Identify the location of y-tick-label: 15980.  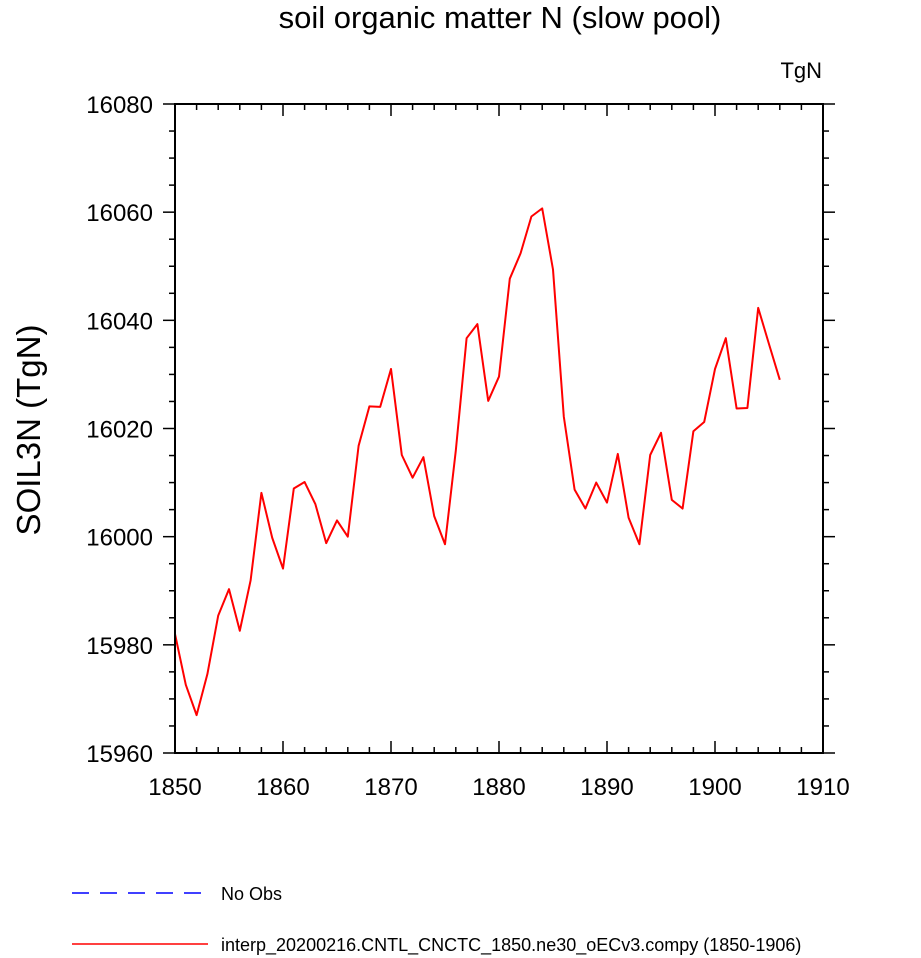
(119, 646).